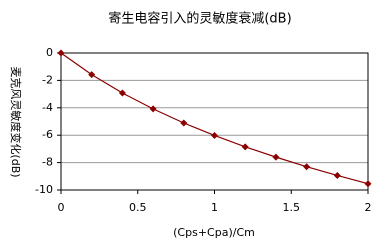  I want to click on x-tick-label: 0.5, so click(138, 207).